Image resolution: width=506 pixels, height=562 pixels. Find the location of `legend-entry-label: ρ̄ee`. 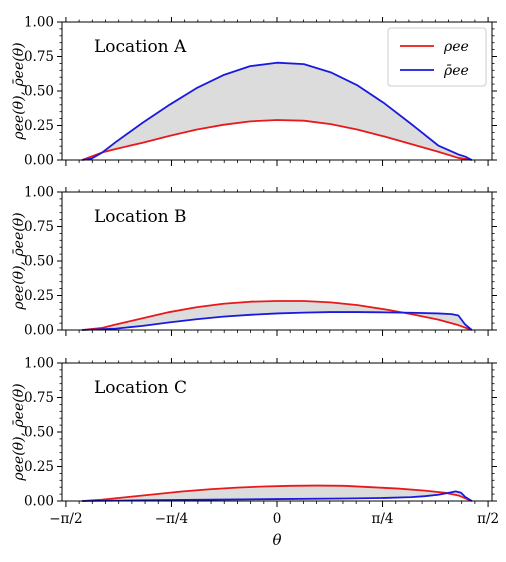

legend-entry-label: ρ̄ee is located at coordinates (456, 71).